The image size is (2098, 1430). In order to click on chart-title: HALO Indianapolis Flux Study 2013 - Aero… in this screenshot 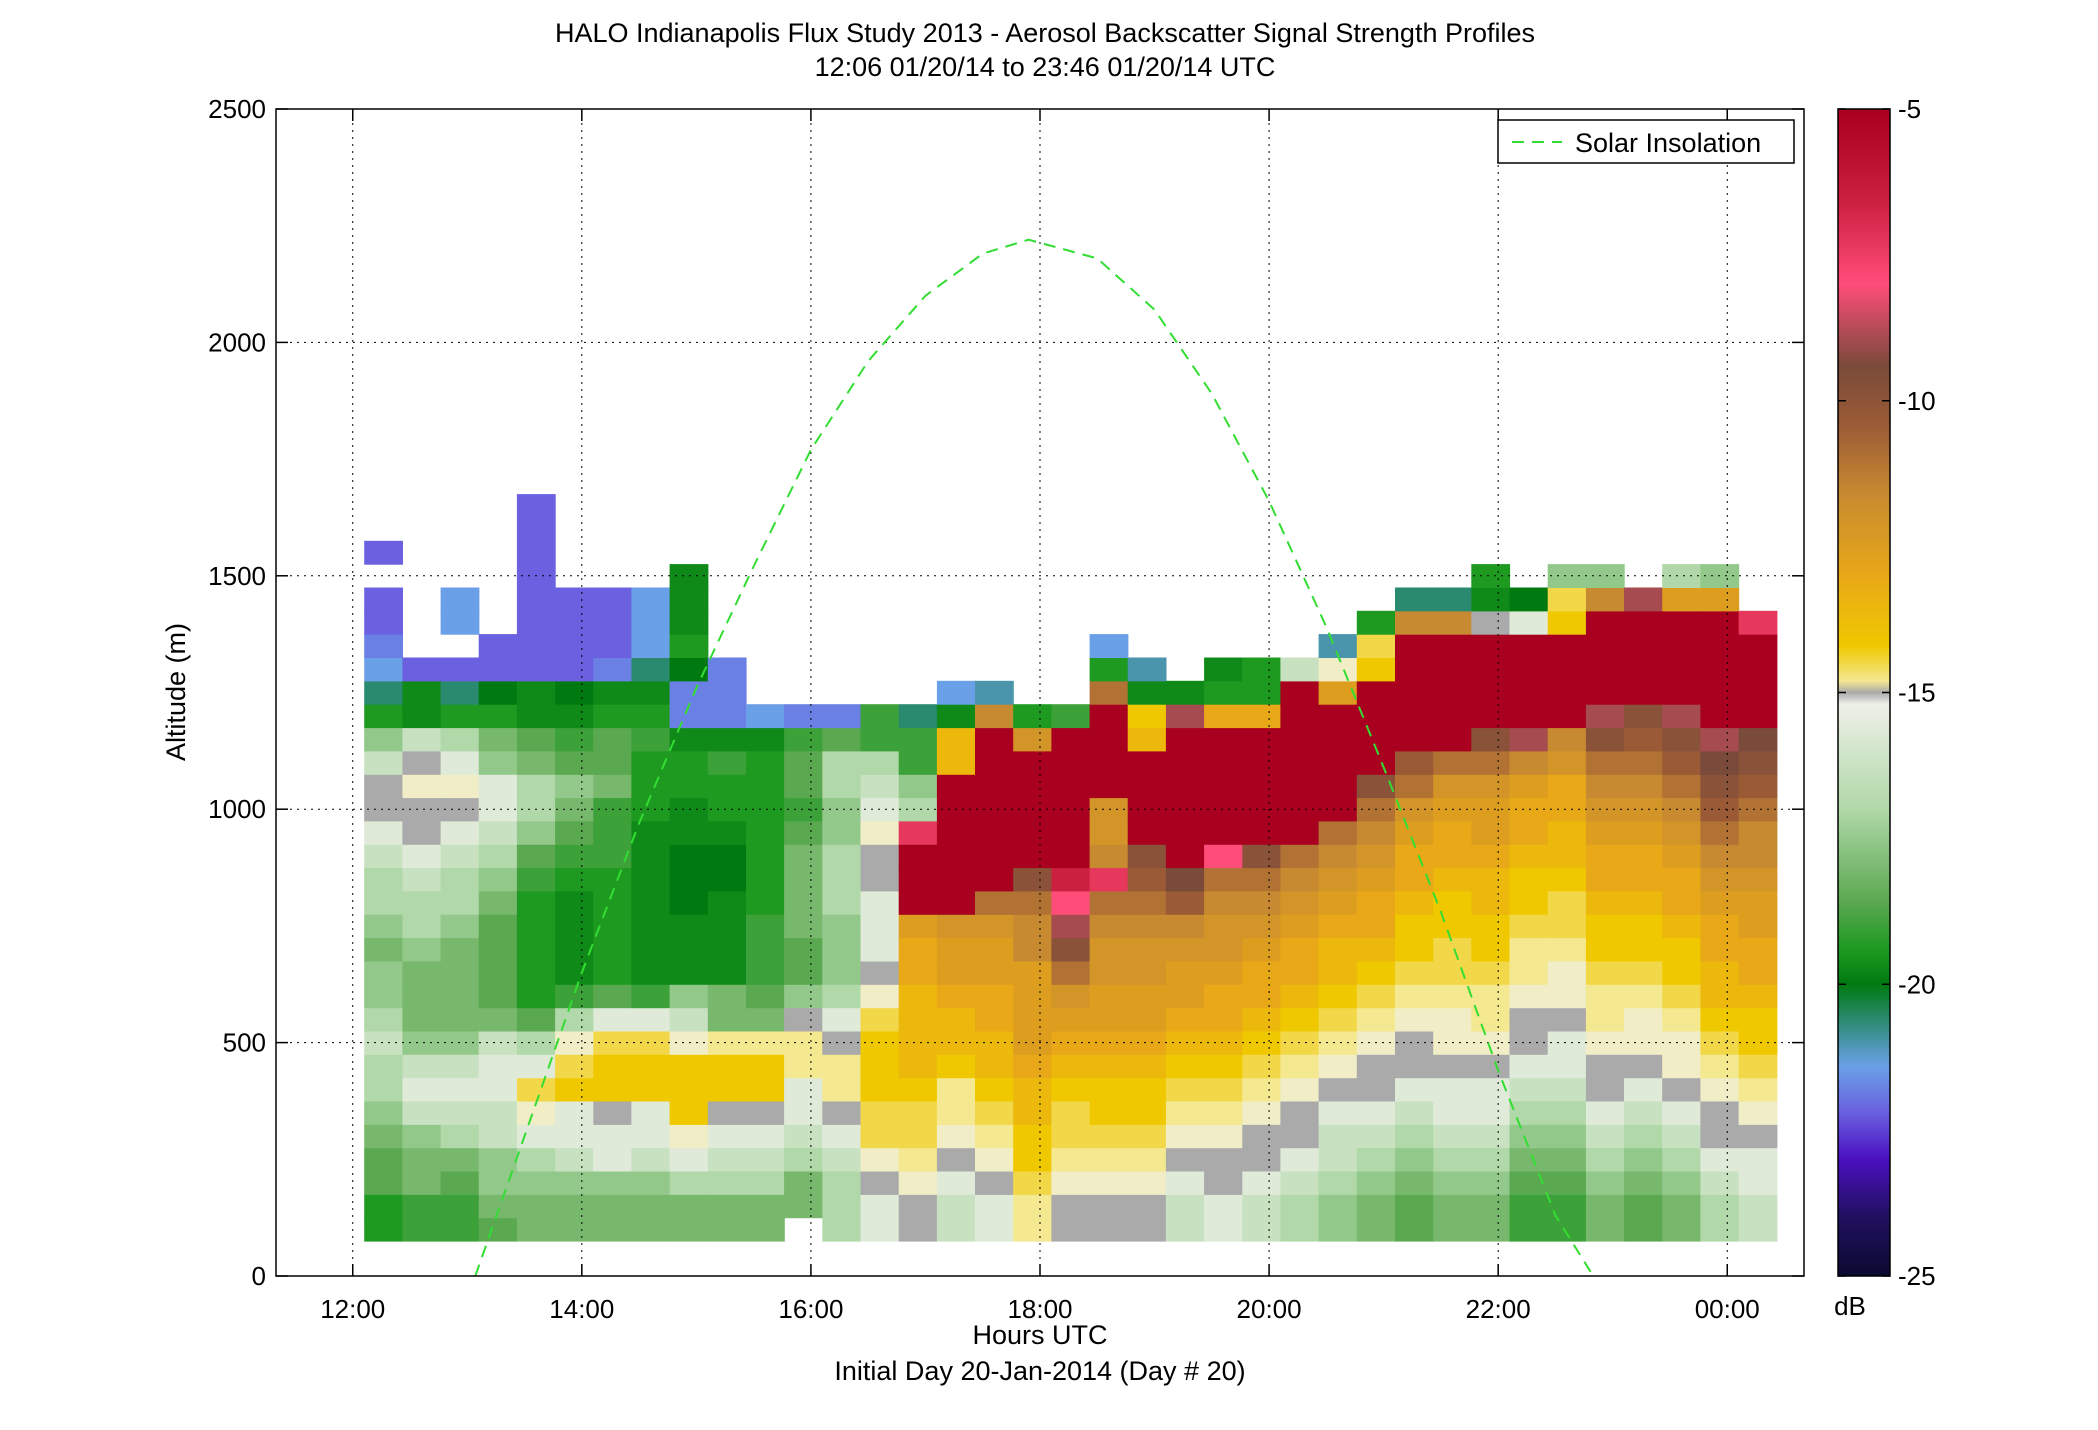, I will do `click(1045, 33)`.